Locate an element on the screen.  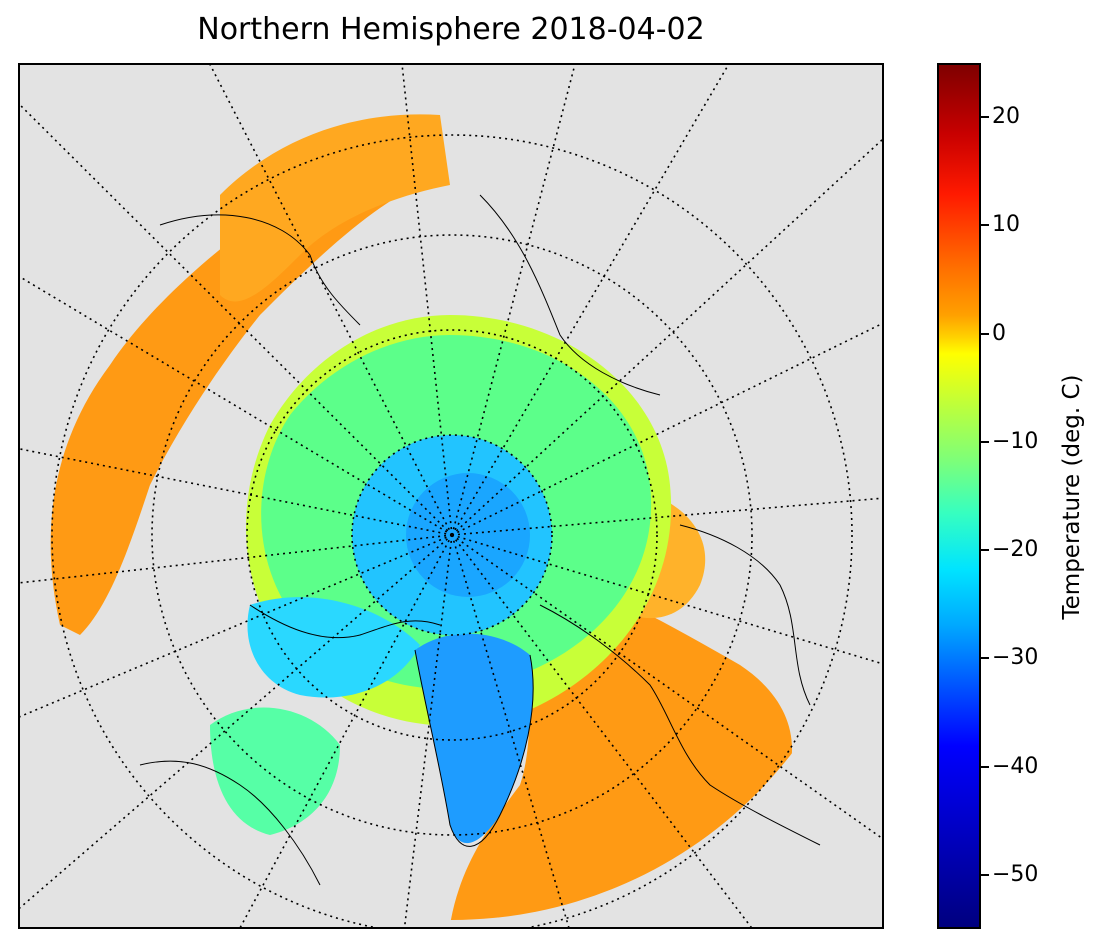
coldest-core is located at coordinates (468, 535).